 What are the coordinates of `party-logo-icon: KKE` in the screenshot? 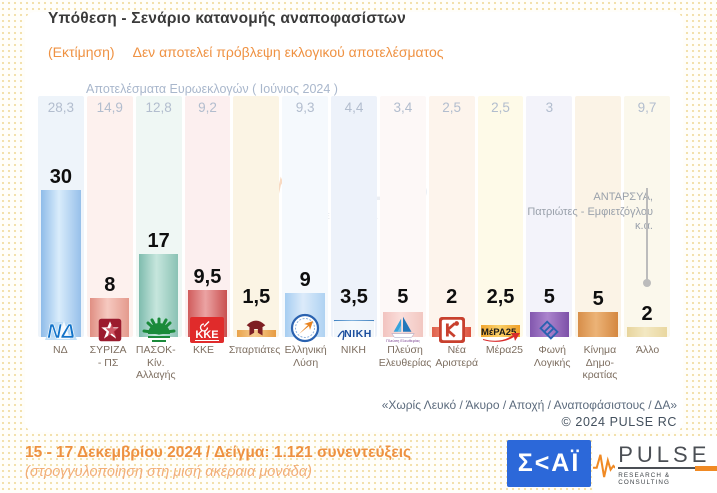 It's located at (208, 330).